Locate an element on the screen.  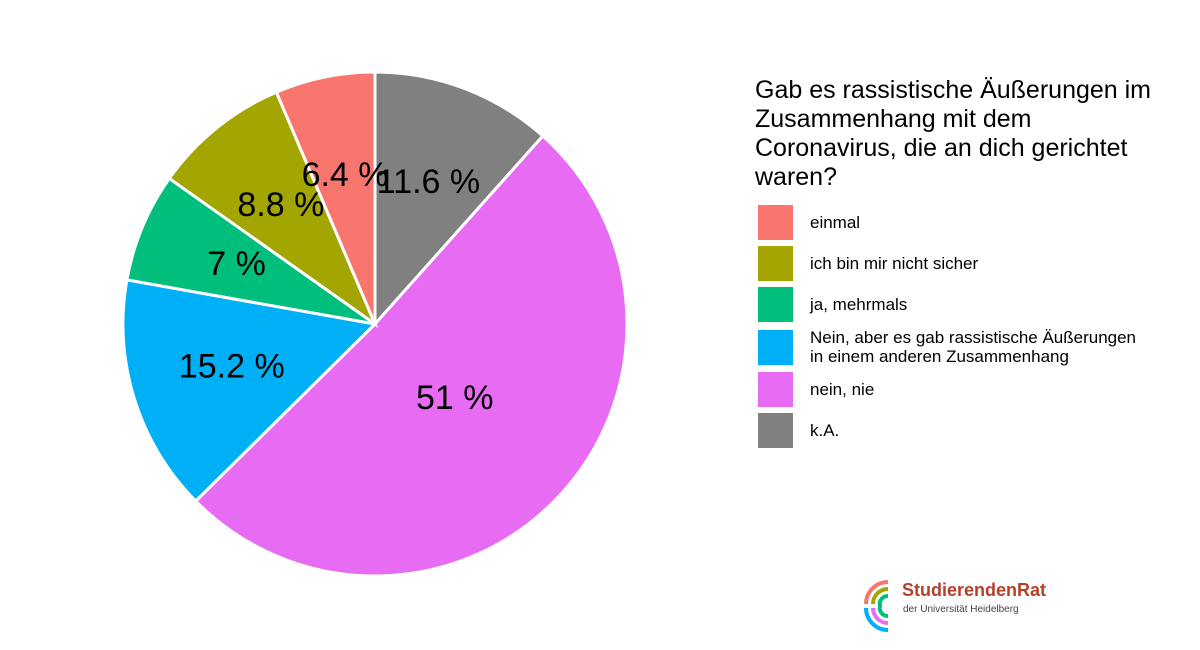
legend-label: ich bin mir nicht sicher is located at coordinates (894, 263).